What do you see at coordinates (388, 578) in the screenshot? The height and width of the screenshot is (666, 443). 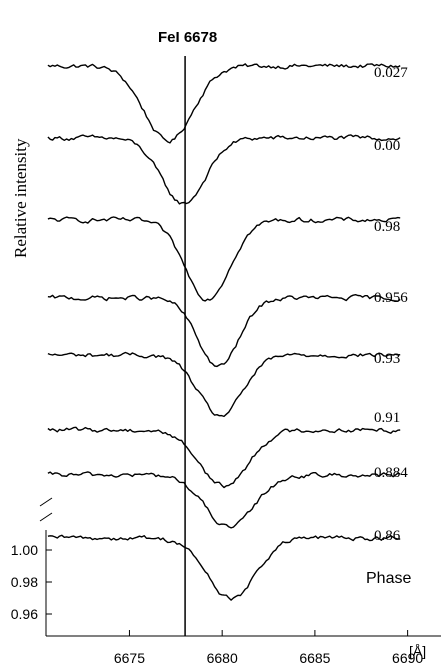 I see `phase-header: Phase` at bounding box center [388, 578].